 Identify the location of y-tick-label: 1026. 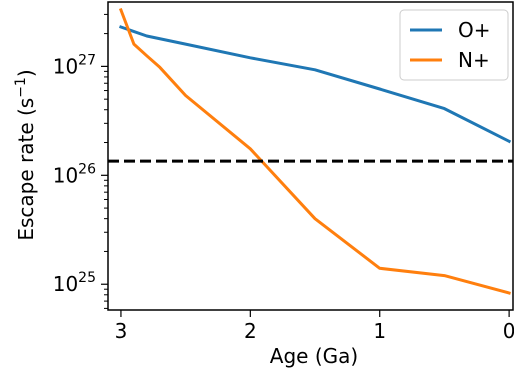
(74, 174).